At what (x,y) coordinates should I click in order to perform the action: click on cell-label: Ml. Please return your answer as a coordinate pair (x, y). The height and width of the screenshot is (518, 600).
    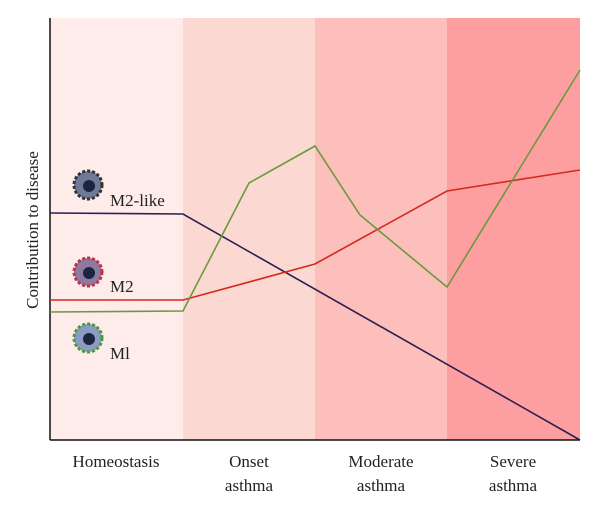
    Looking at the image, I should click on (120, 353).